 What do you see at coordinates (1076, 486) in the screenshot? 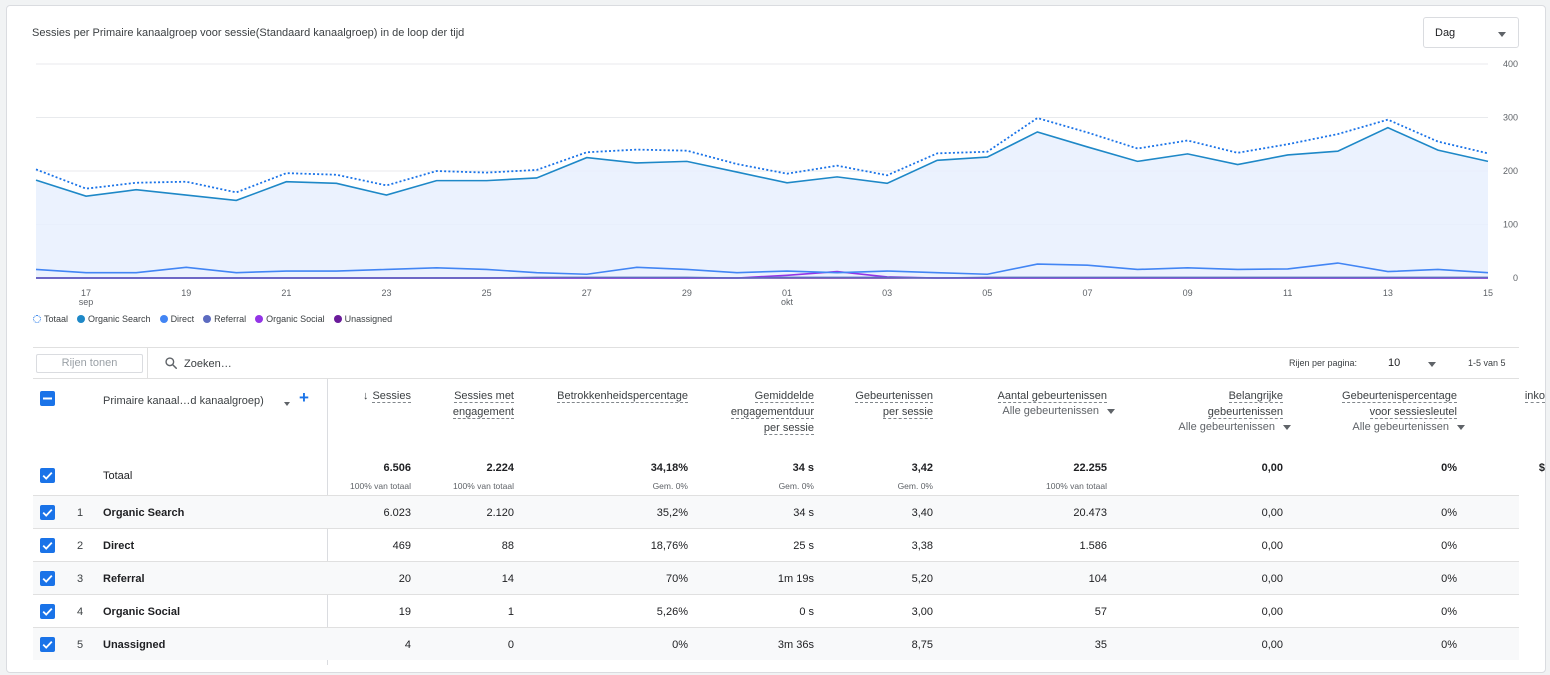
I see `totals-subtext: 100% van totaal` at bounding box center [1076, 486].